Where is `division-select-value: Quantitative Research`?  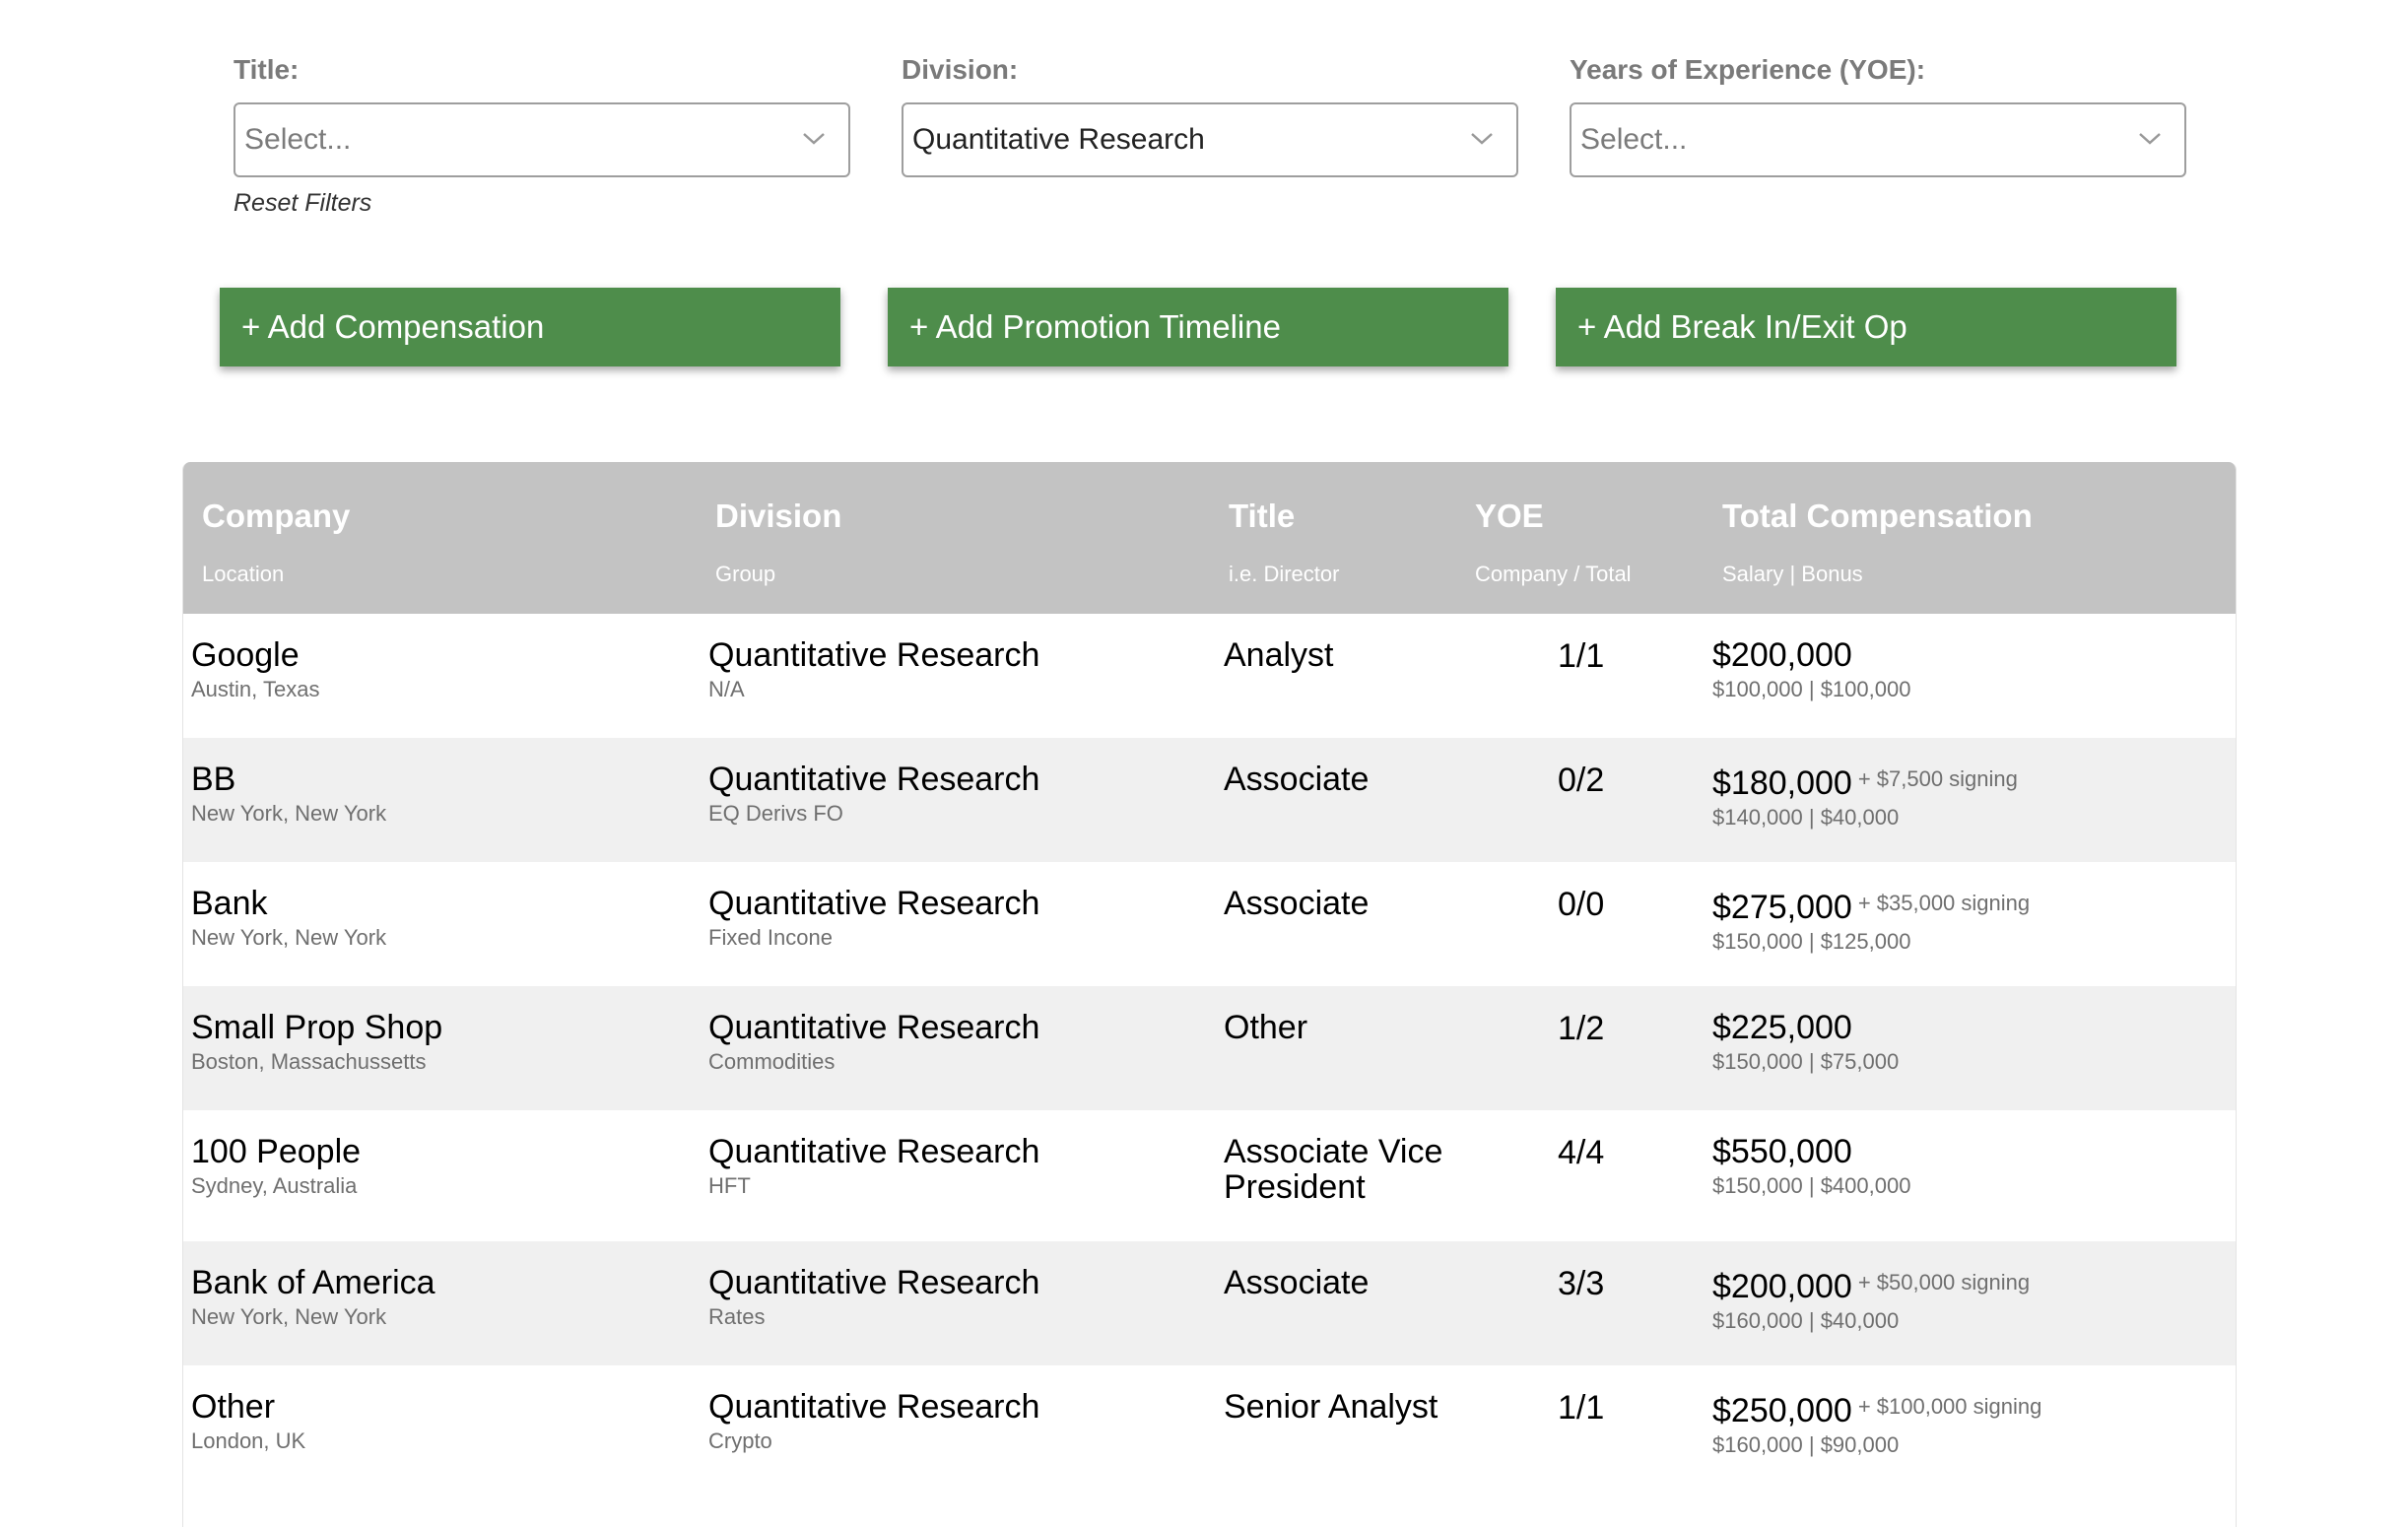 division-select-value: Quantitative Research is located at coordinates (1058, 139).